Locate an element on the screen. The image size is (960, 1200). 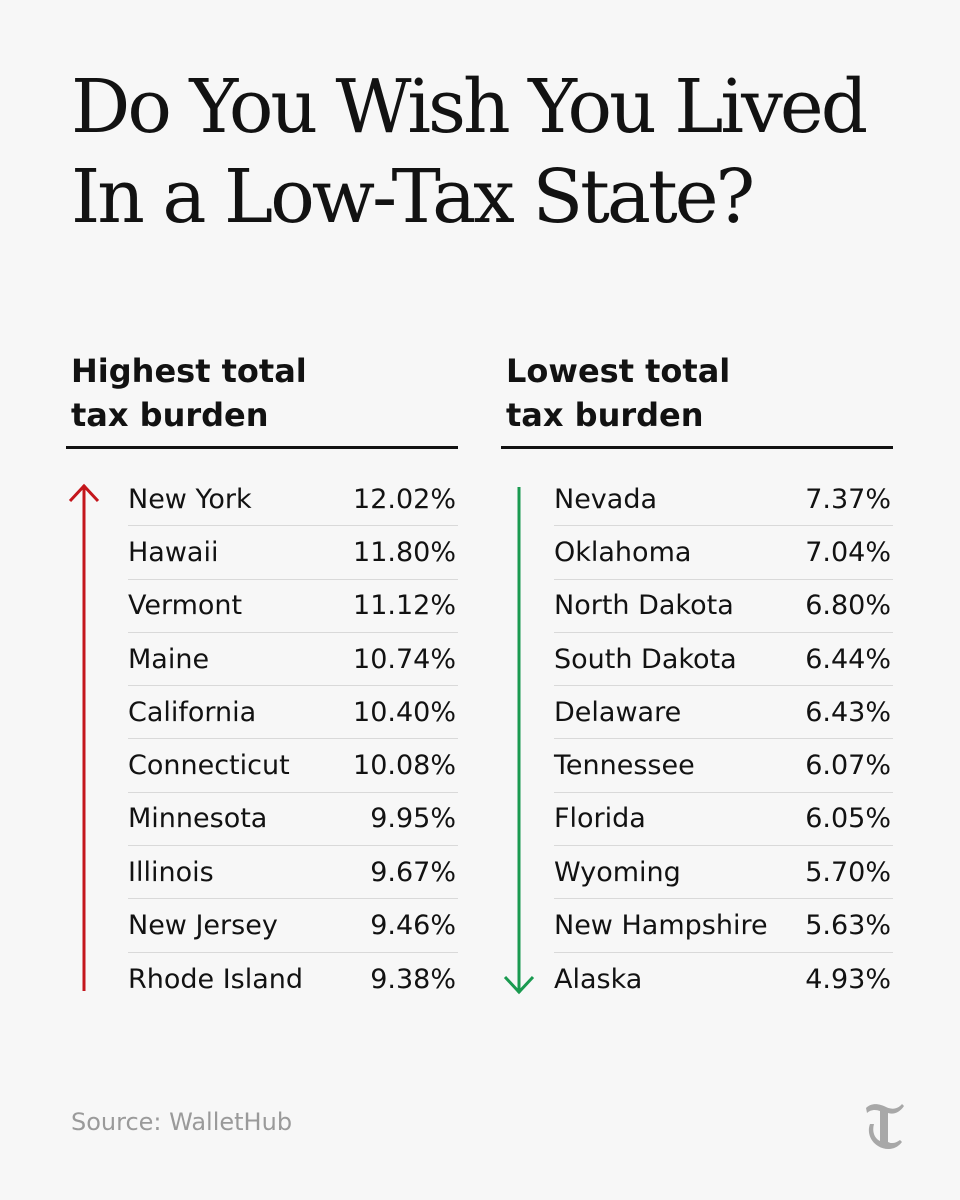
tax-percent: 9.46% is located at coordinates (413, 926).